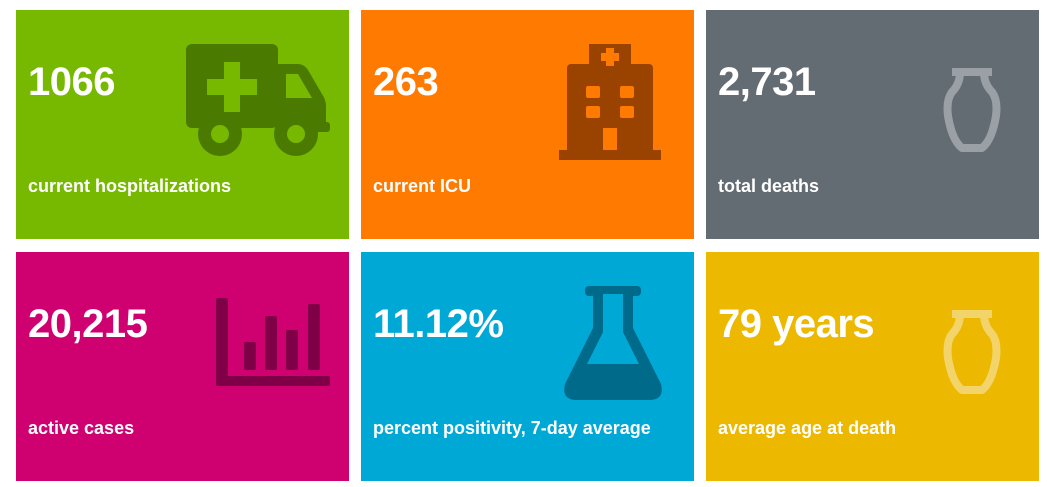 This screenshot has width=1047, height=487. What do you see at coordinates (613, 343) in the screenshot?
I see `flask-icon` at bounding box center [613, 343].